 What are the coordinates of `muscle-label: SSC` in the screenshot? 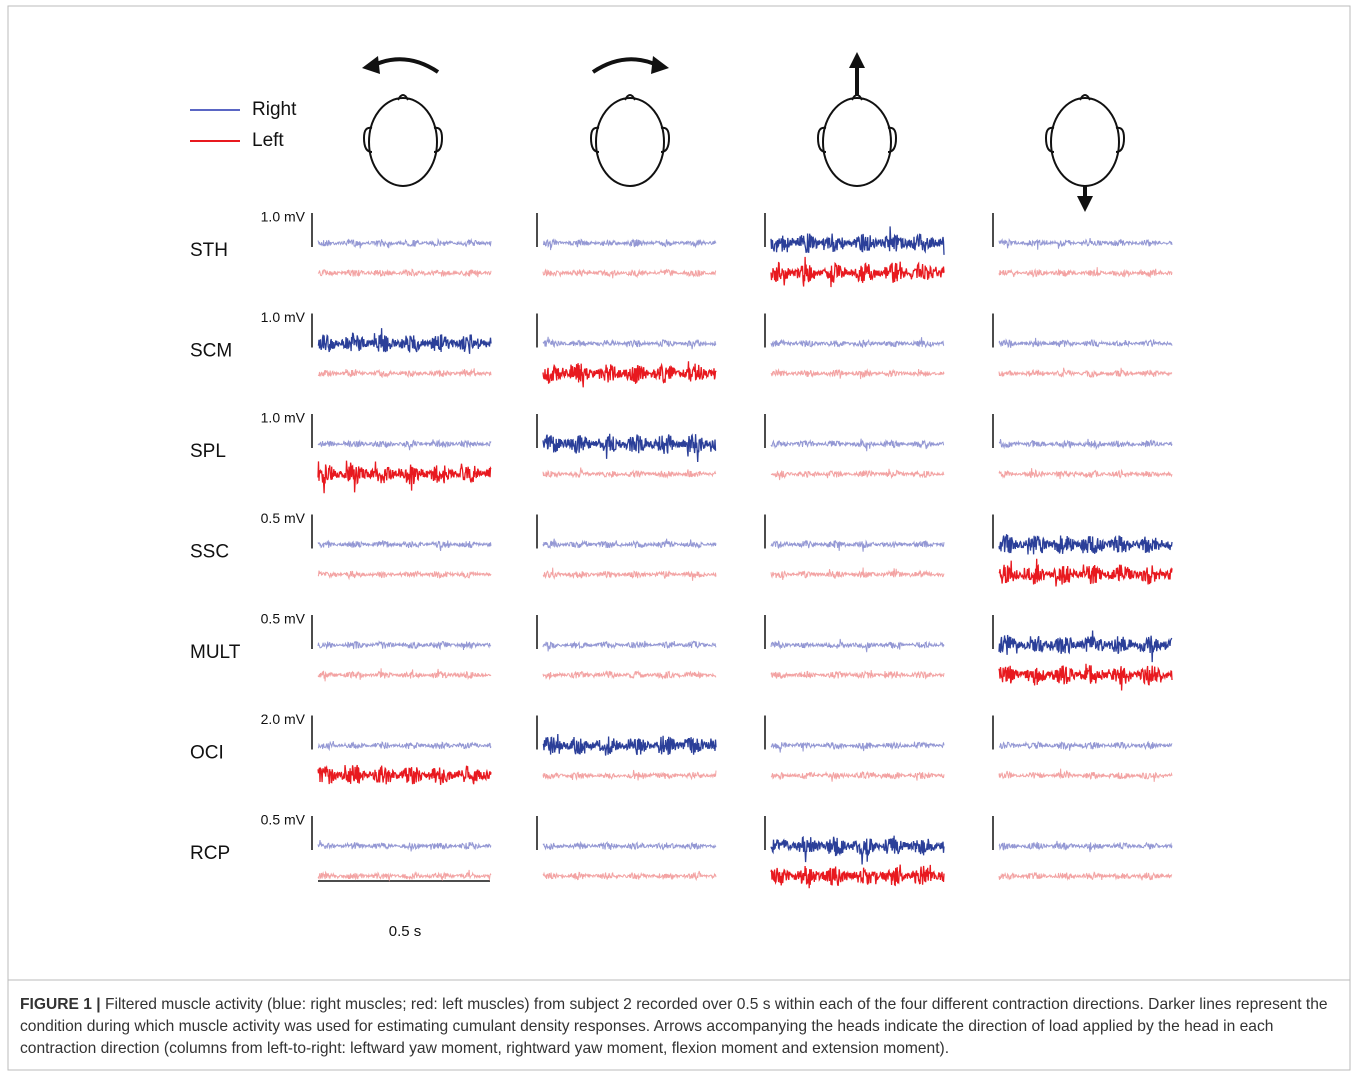 It's located at (209, 552).